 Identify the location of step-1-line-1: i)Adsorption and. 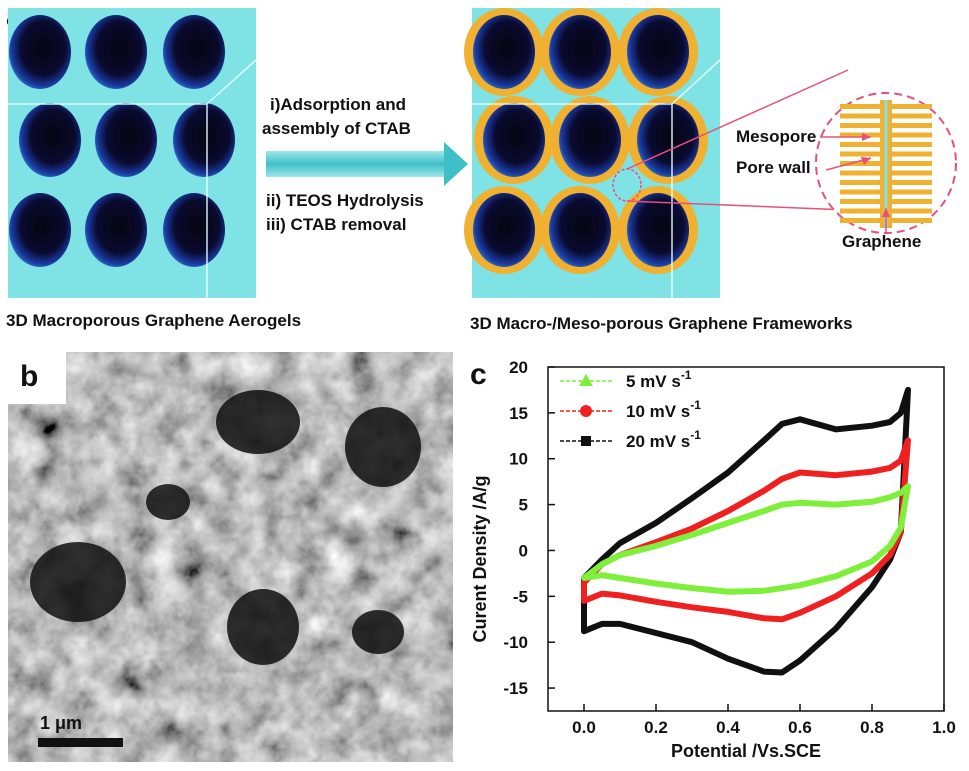
(338, 104).